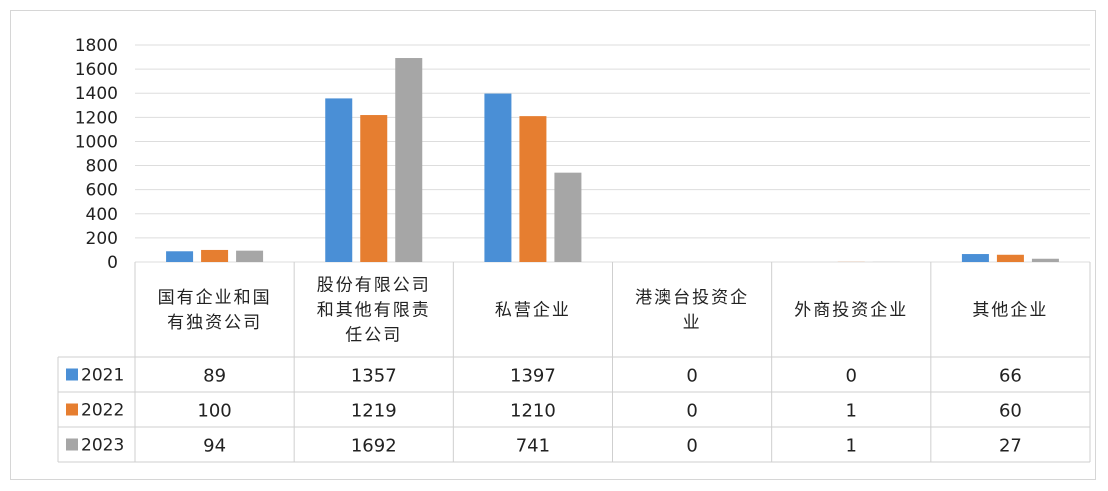 Image resolution: width=1108 pixels, height=491 pixels. I want to click on y-tick-label: 200, so click(102, 239).